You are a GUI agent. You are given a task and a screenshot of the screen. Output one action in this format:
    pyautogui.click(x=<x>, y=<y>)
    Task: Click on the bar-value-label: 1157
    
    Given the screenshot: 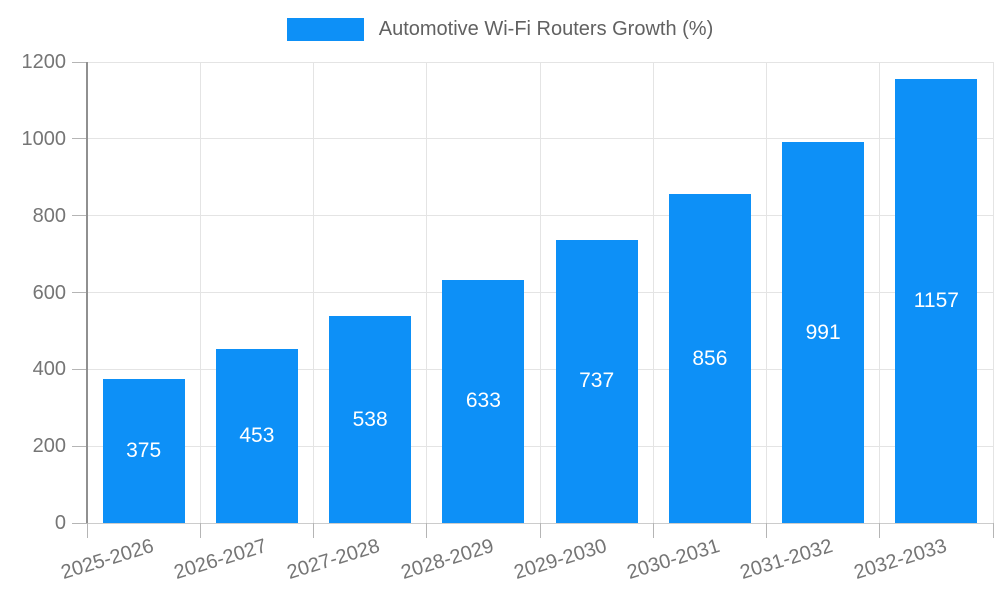 What is the action you would take?
    pyautogui.click(x=936, y=300)
    